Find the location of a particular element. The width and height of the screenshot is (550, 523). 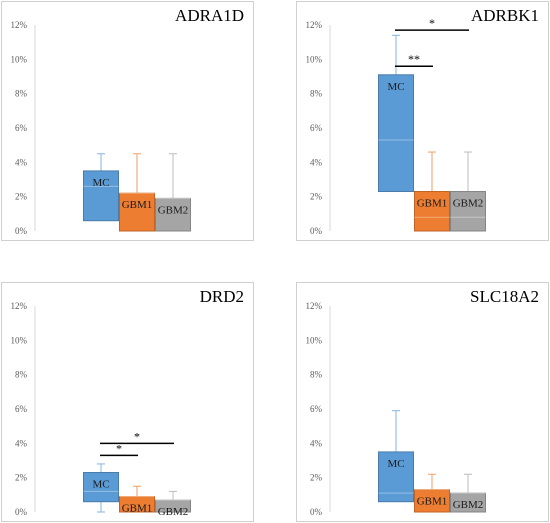

chart-title: ADRBK1 is located at coordinates (505, 15).